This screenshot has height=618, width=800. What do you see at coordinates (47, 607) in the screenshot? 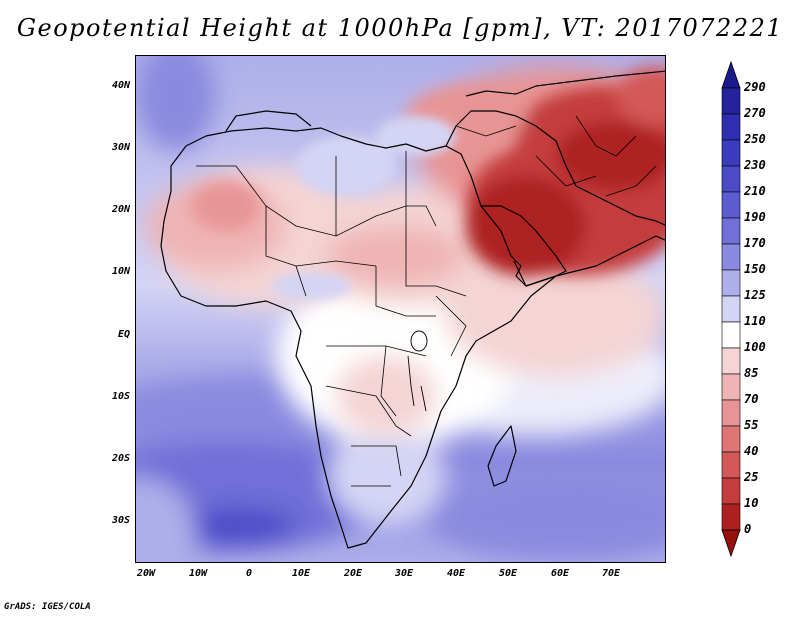
I see `credit-text: GrADS: IGES/COLA` at bounding box center [47, 607].